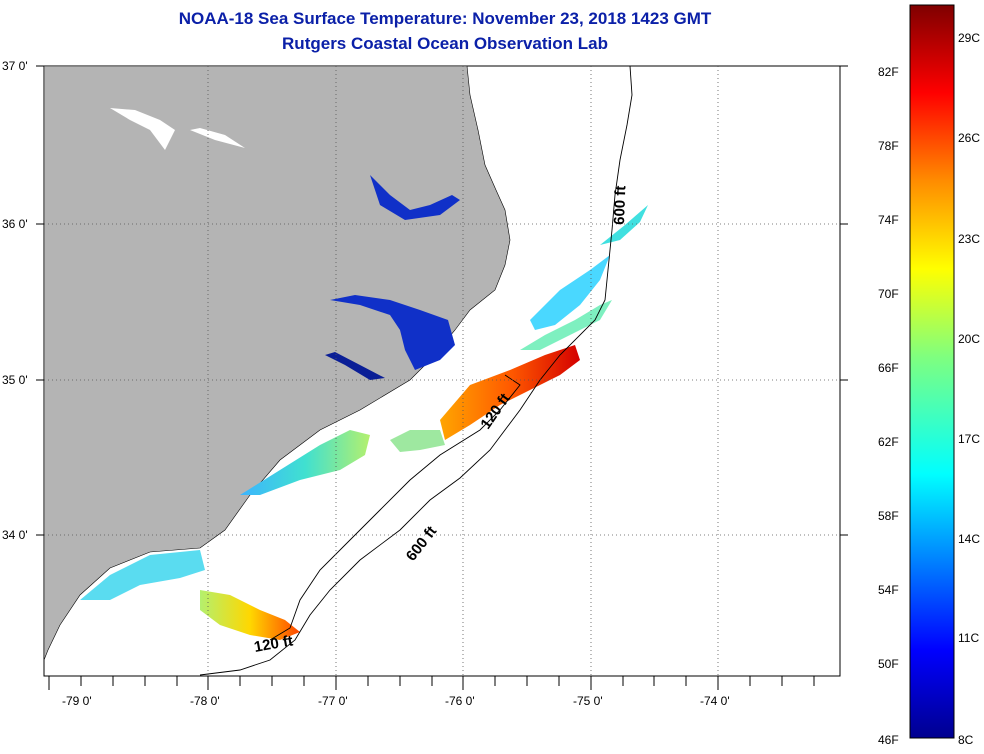 This screenshot has height=754, width=984. Describe the element at coordinates (888, 740) in the screenshot. I see `svg-text: 46F` at that location.